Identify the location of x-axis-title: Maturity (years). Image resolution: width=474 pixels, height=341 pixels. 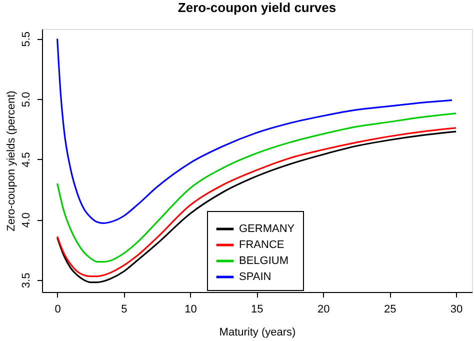
(257, 332).